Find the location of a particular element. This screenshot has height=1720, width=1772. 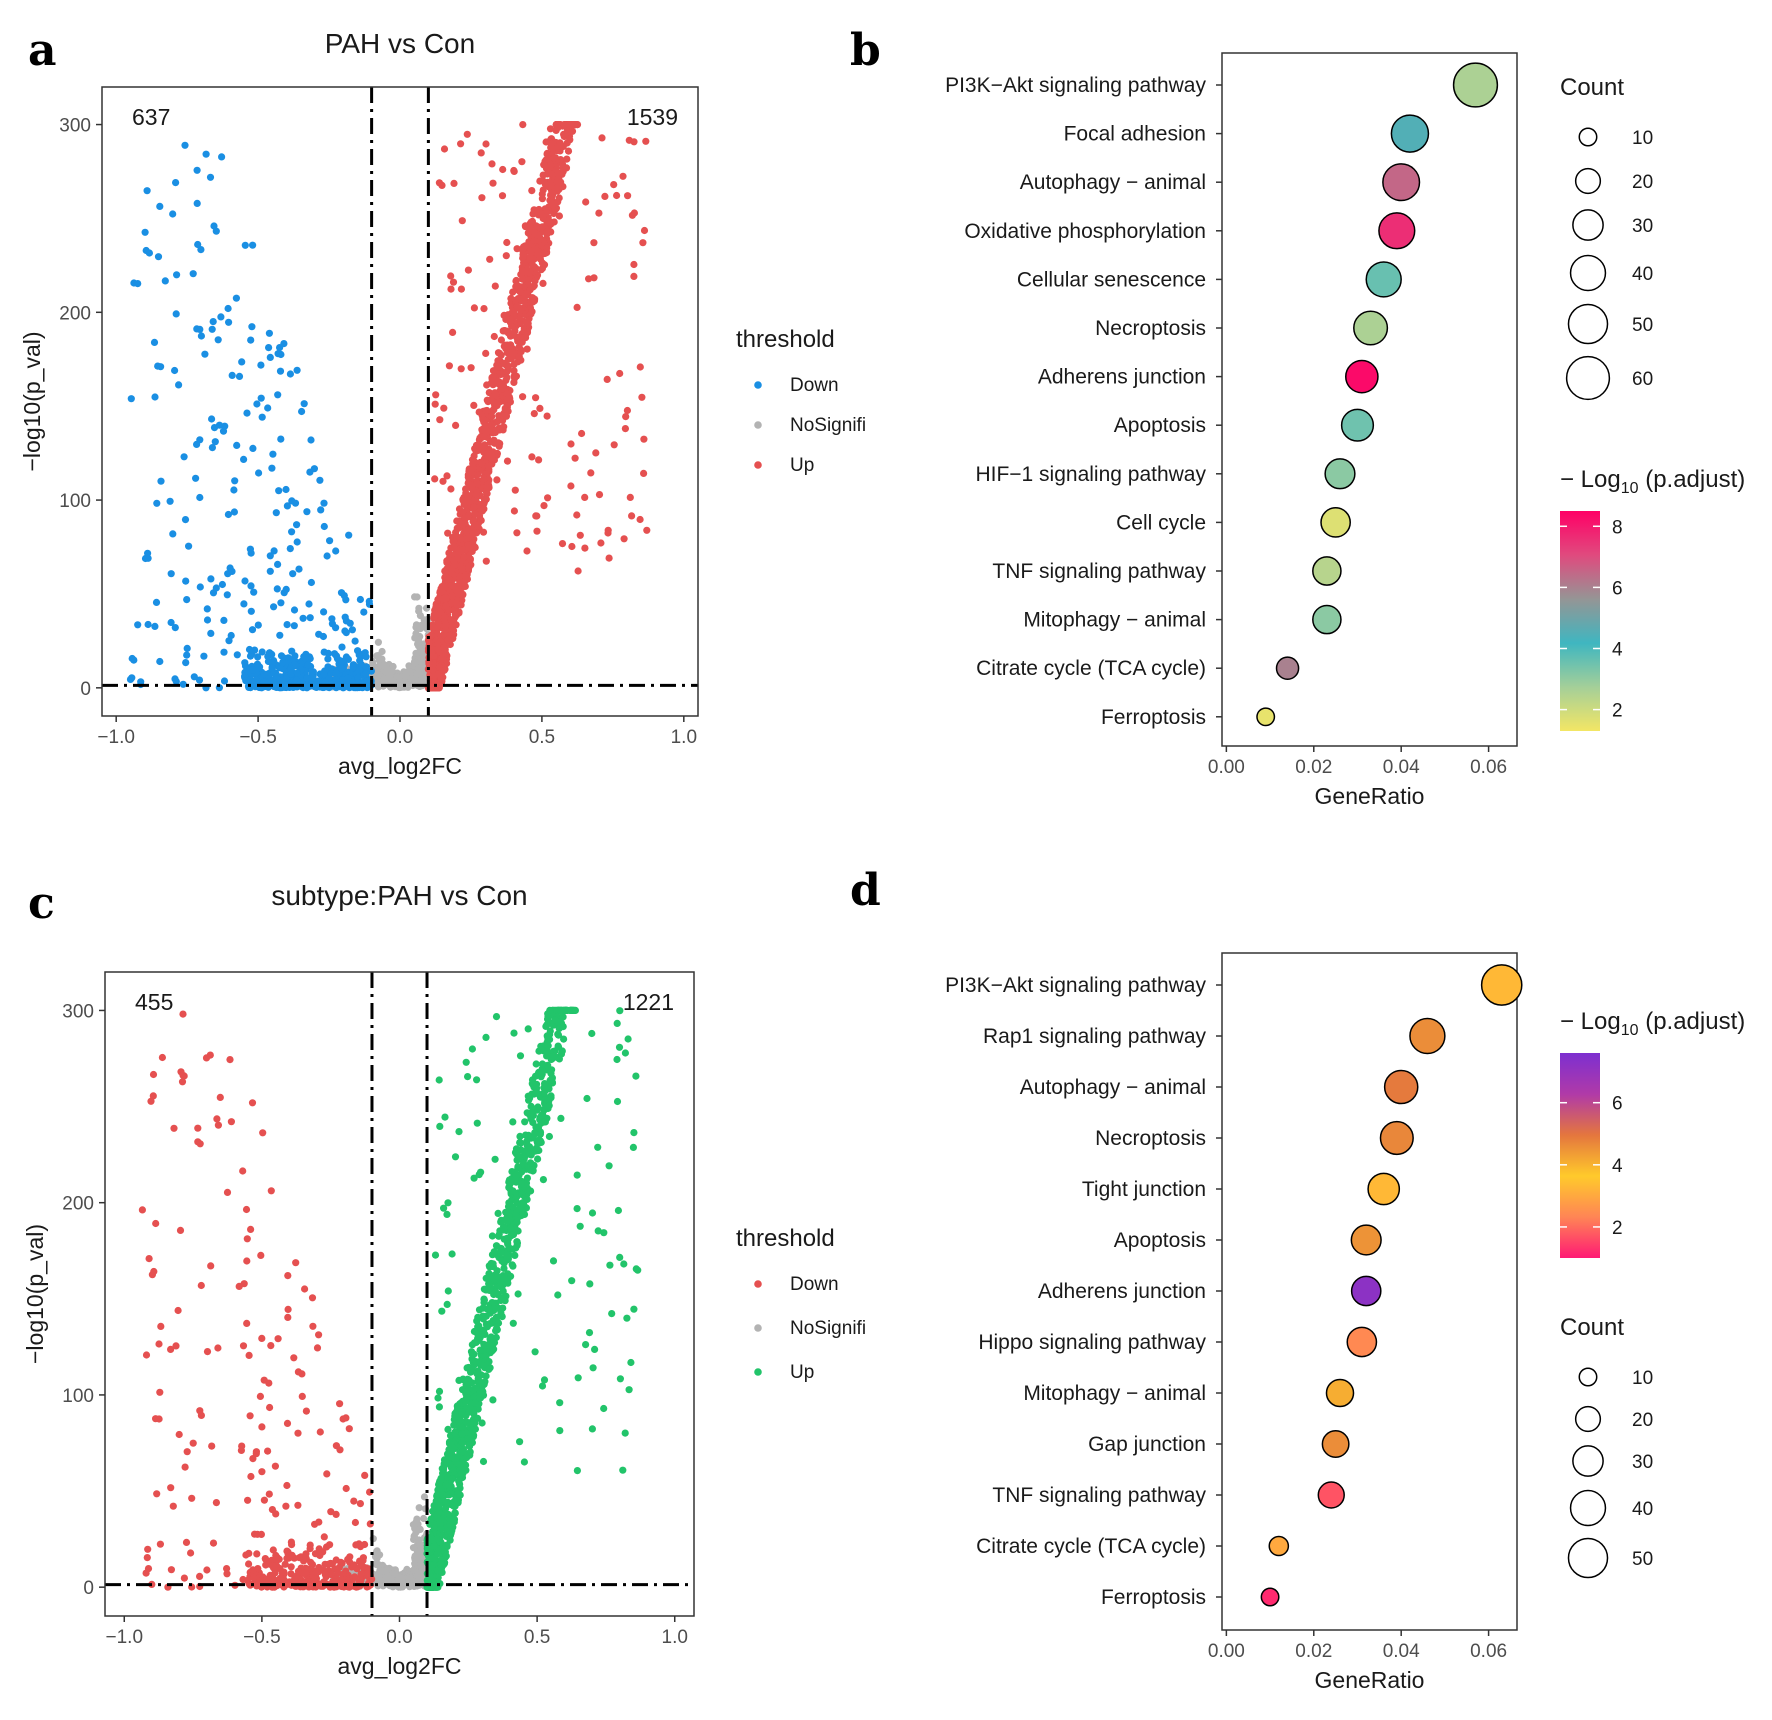

data-points is located at coordinates (390, 1298).